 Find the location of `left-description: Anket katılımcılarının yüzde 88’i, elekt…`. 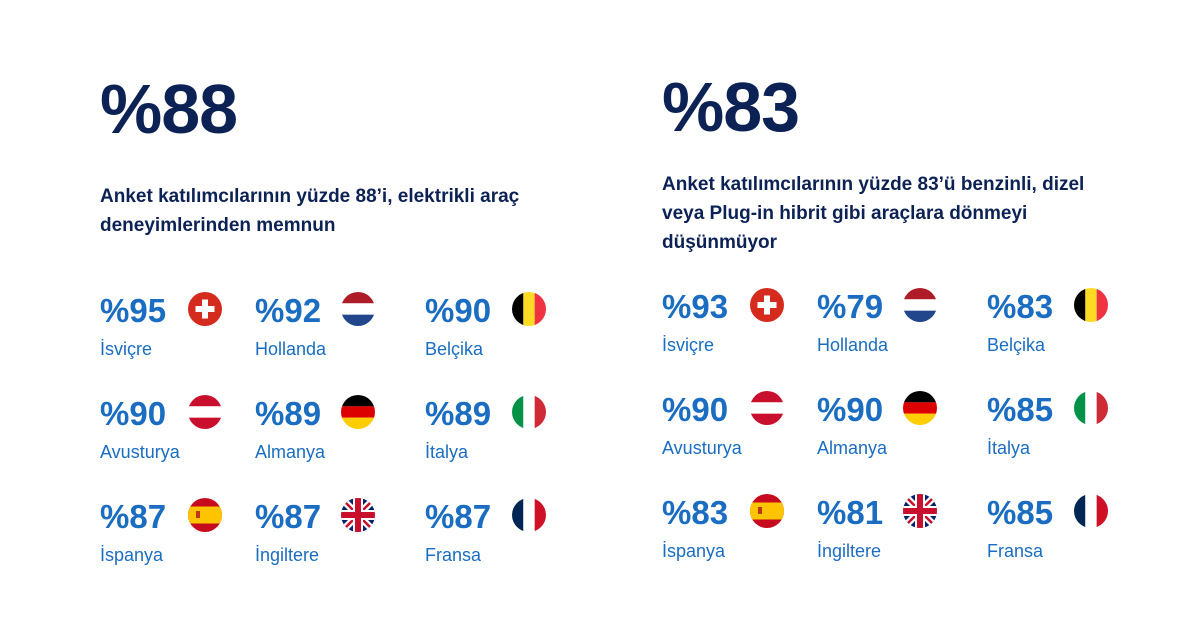

left-description: Anket katılımcılarının yüzde 88’i, elekt… is located at coordinates (310, 211).